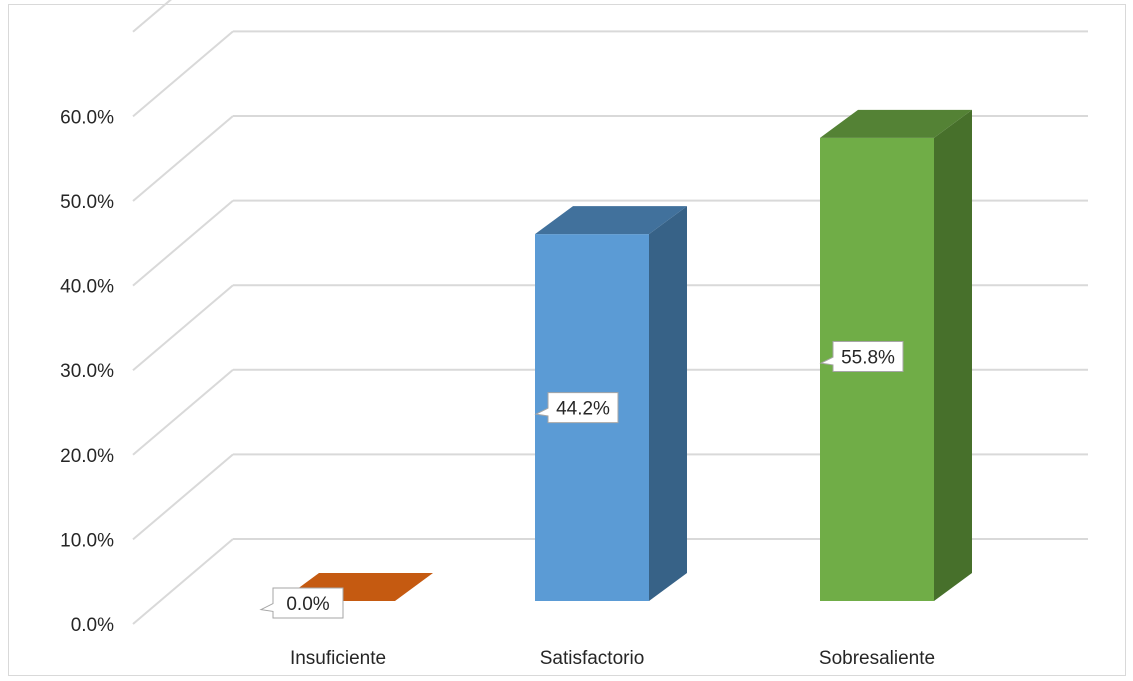  I want to click on data-label-callout: 55.8%, so click(861, 357).